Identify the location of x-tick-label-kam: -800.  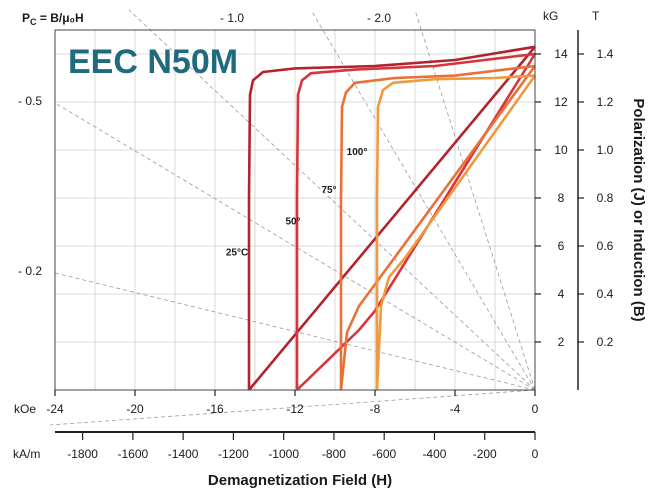
(334, 454).